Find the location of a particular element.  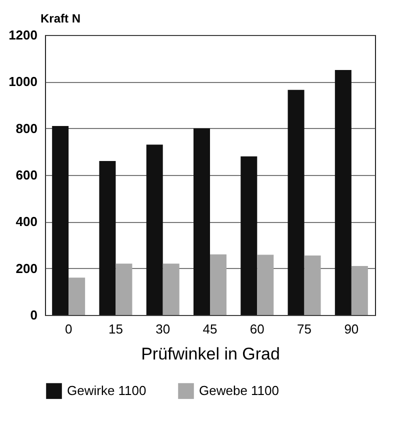

y-tick-label: 0 is located at coordinates (34, 315).